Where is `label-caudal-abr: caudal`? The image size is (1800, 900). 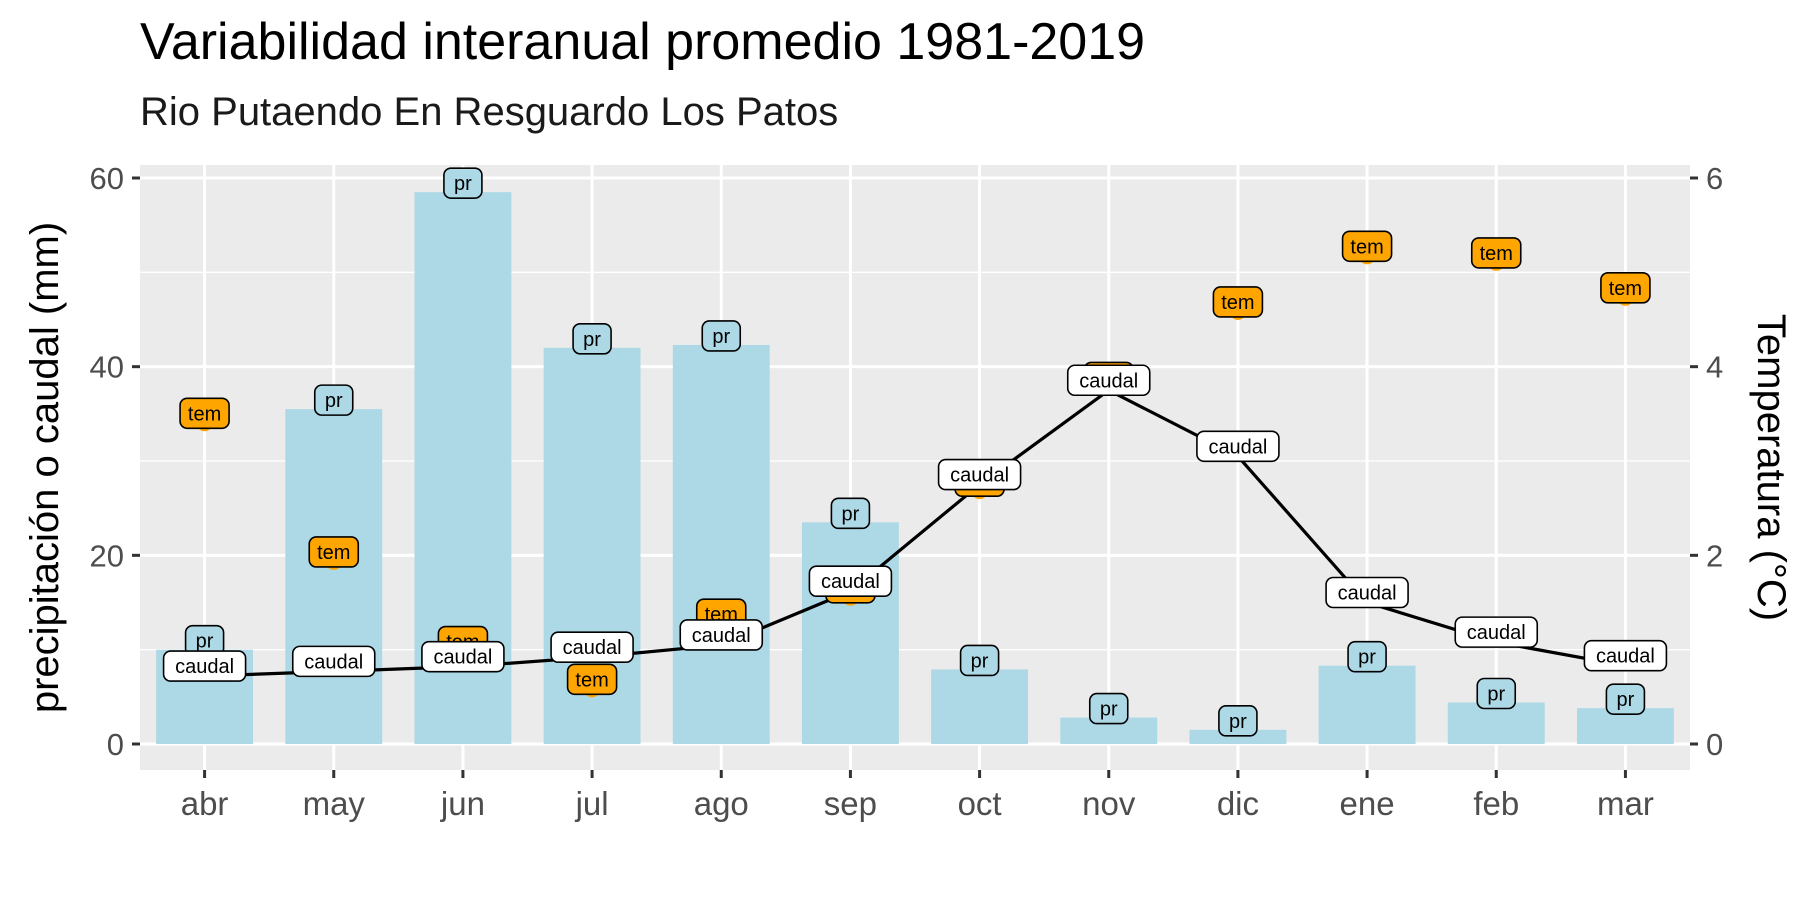 label-caudal-abr: caudal is located at coordinates (204, 666).